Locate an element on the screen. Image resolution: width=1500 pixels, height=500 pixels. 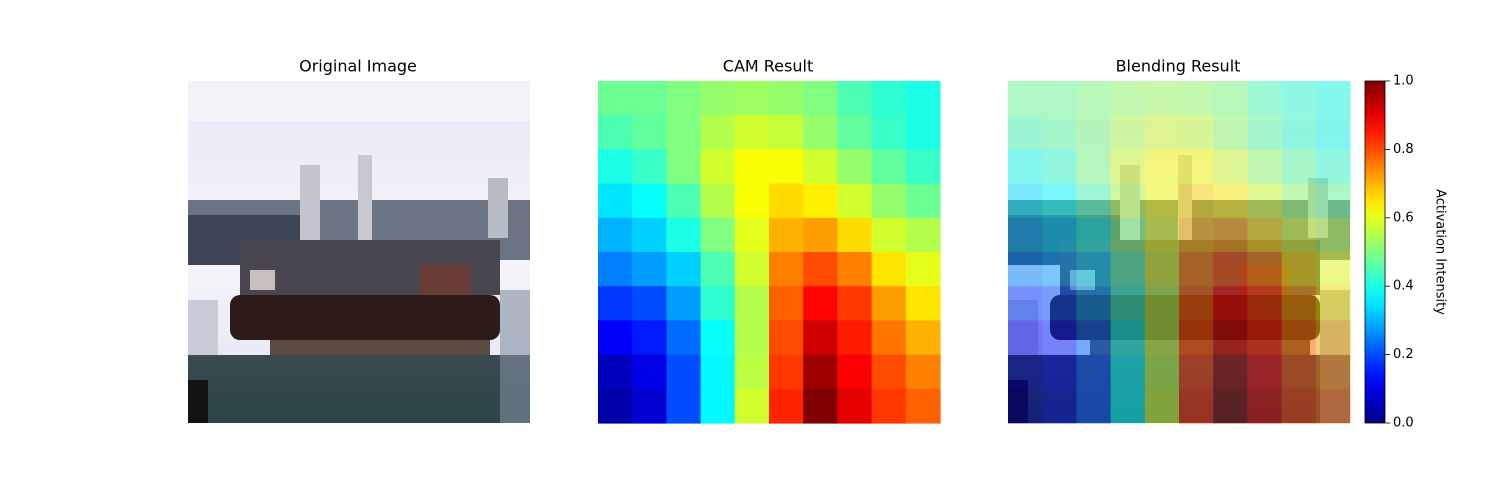
panel-title: CAM Result is located at coordinates (768, 66).